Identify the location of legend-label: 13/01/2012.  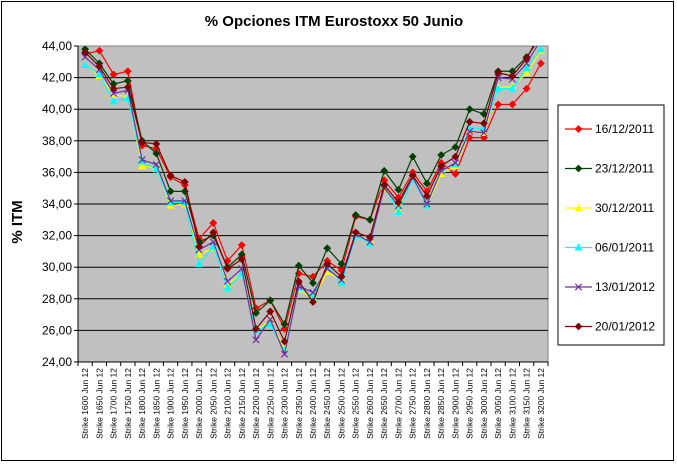
(625, 287).